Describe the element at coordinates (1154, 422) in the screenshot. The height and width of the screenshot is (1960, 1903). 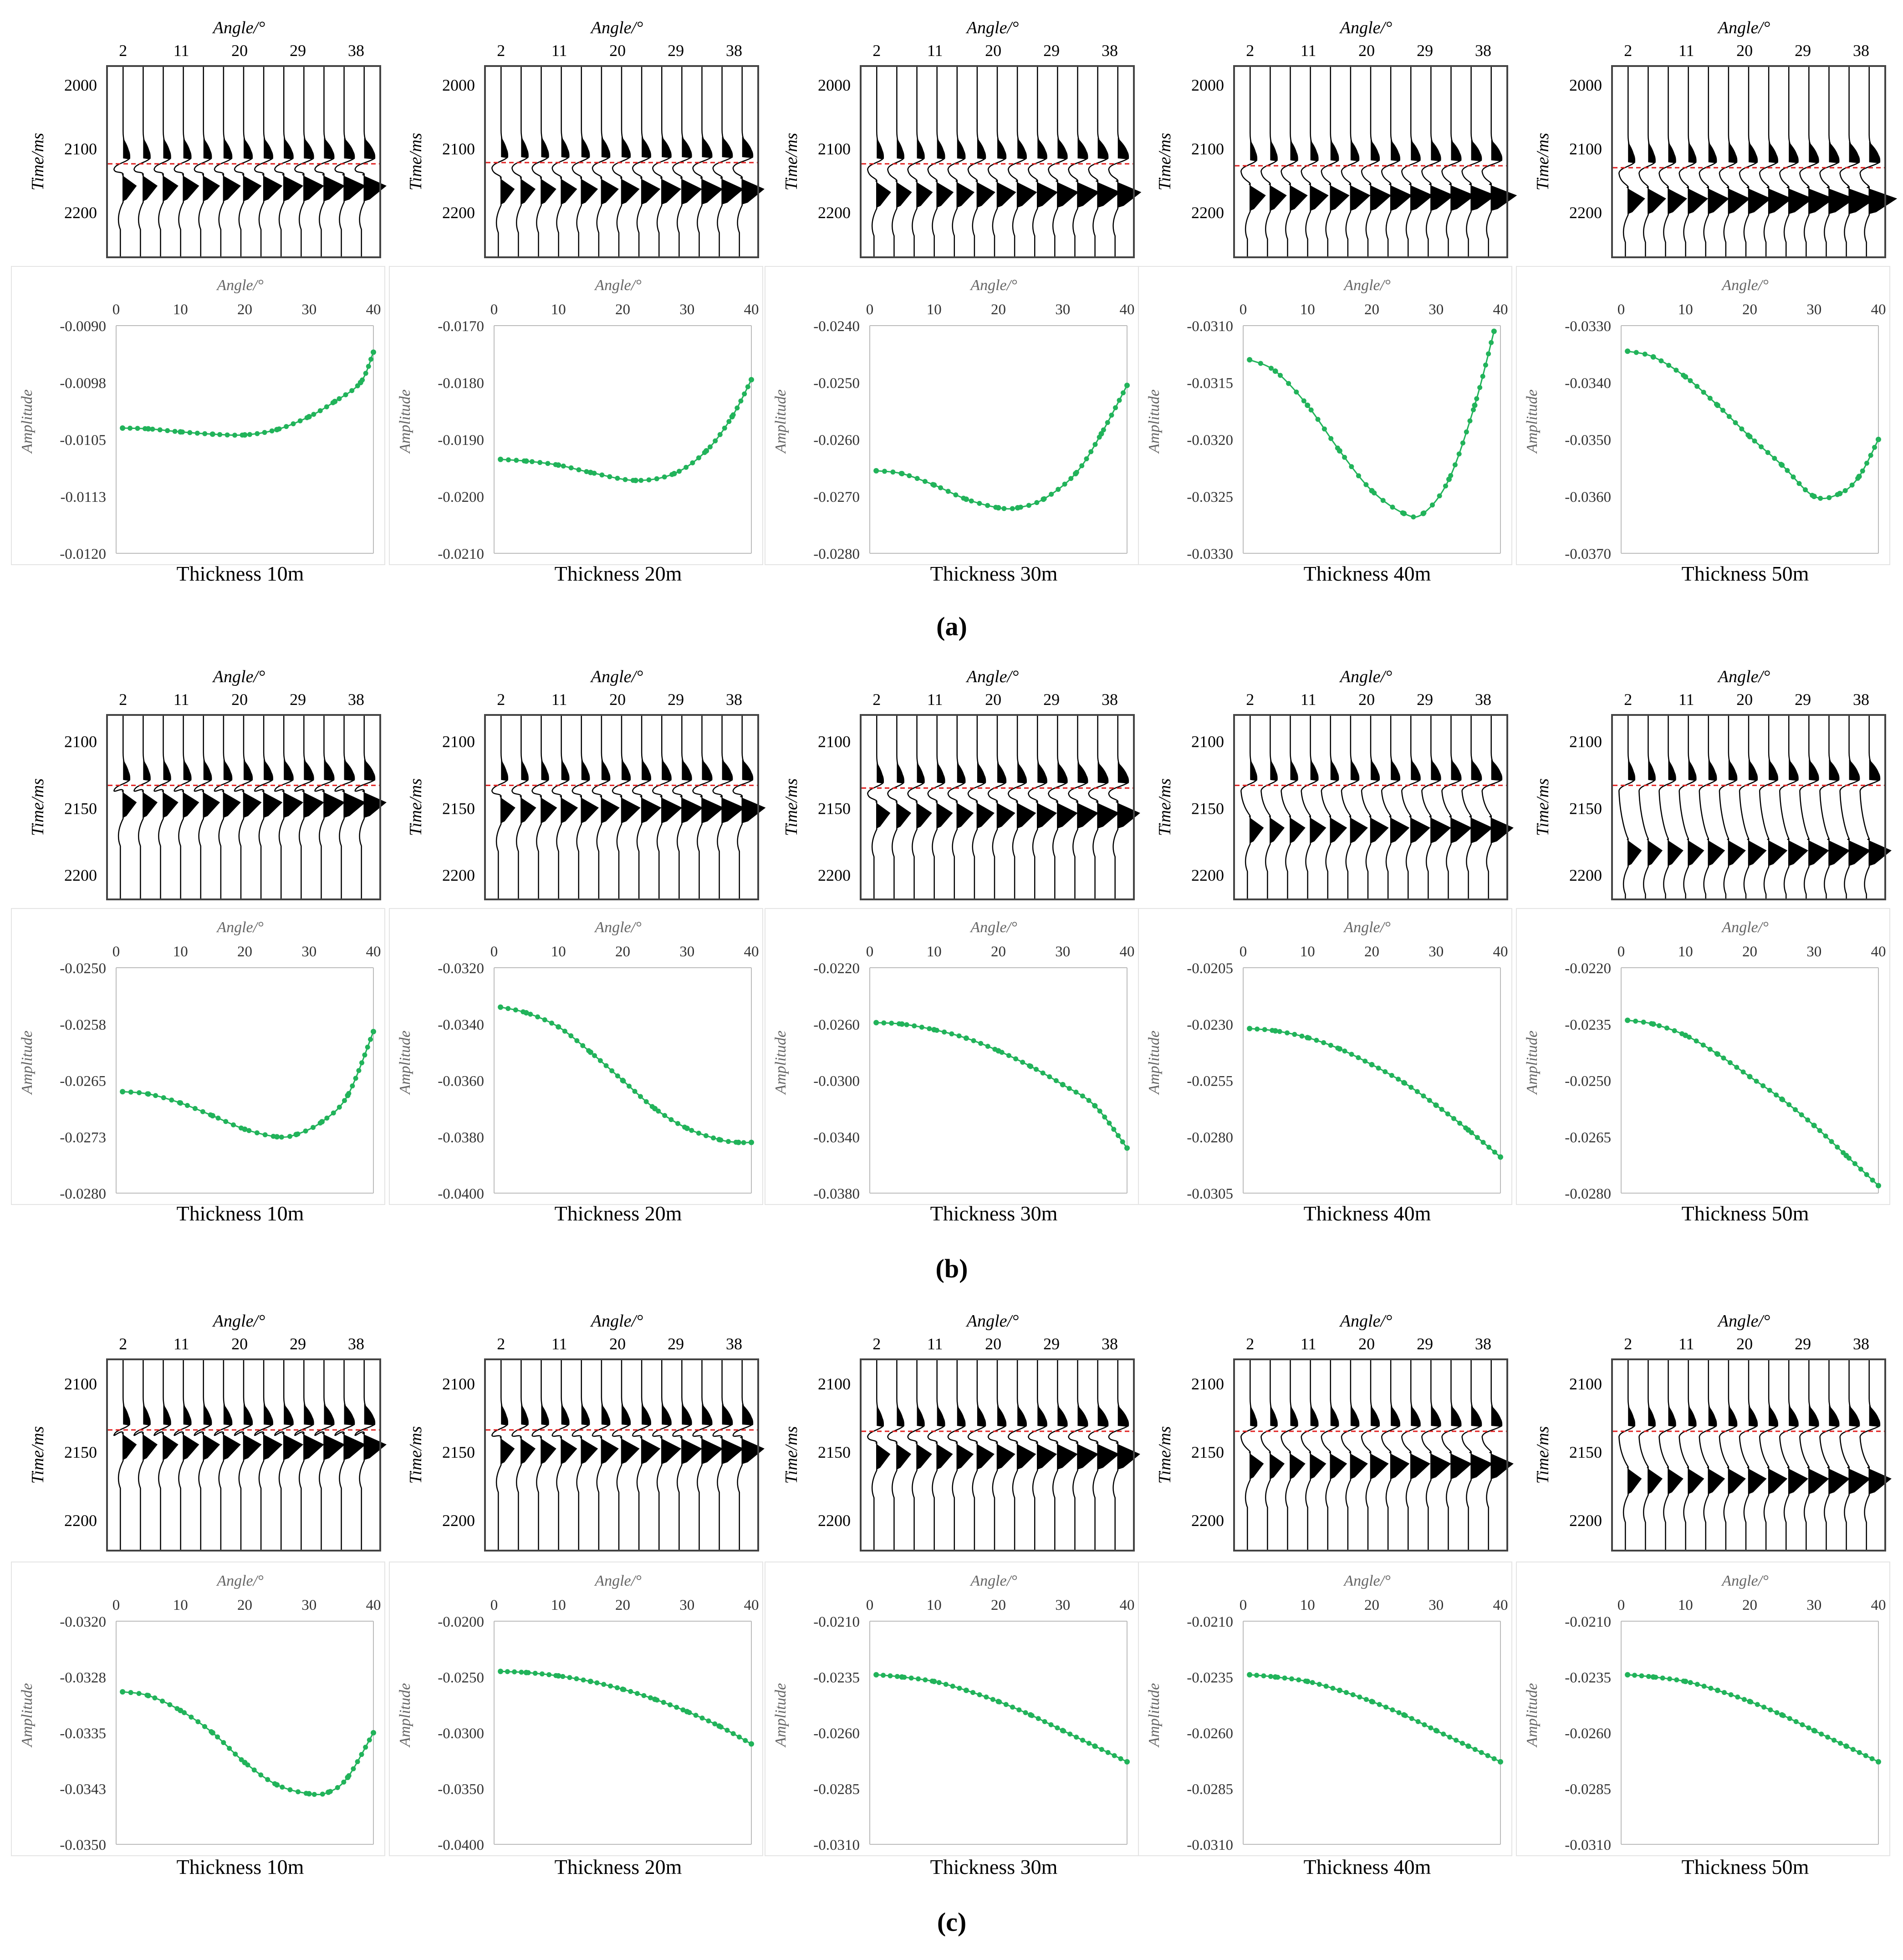
I see `curve-ylabel: Amplitude` at that location.